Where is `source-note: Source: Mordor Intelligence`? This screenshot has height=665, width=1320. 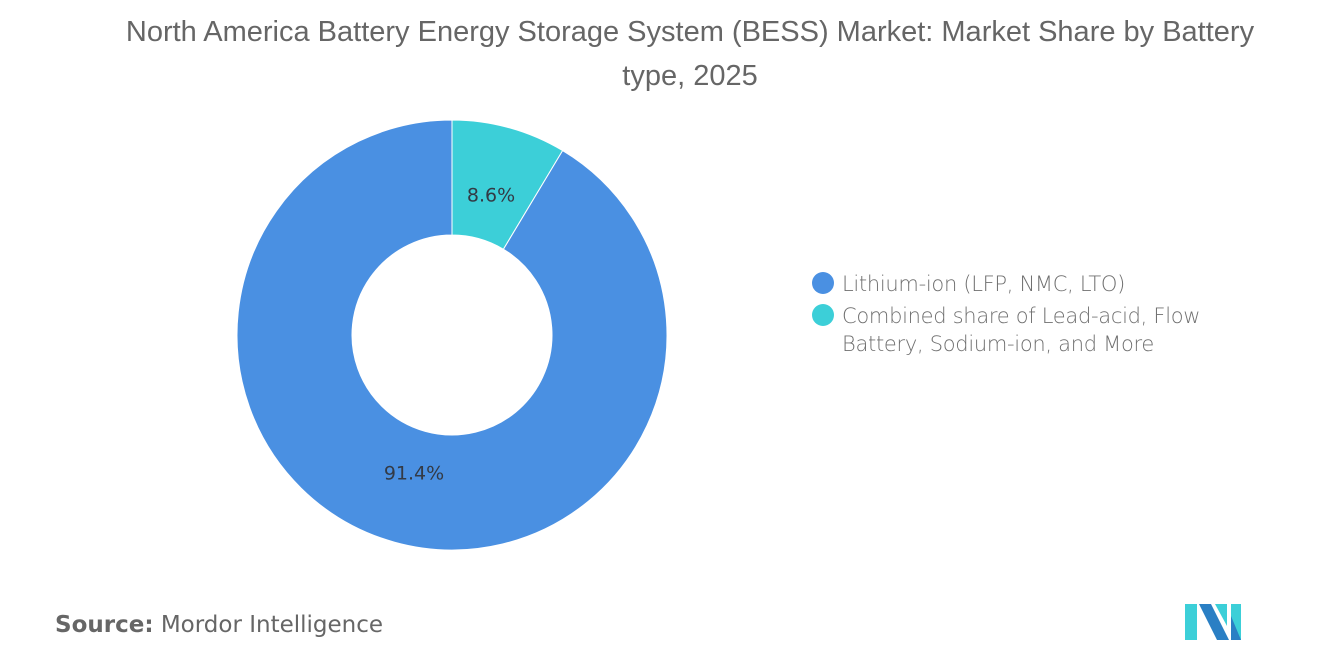 source-note: Source: Mordor Intelligence is located at coordinates (219, 625).